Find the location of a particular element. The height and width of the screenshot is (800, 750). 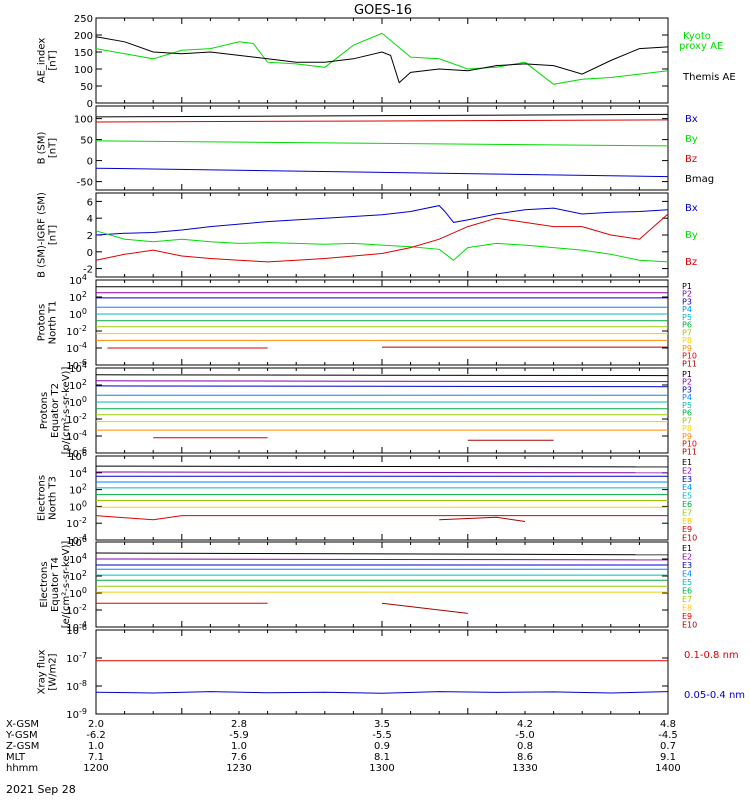

y-tick-label: 50 is located at coordinates (86, 141).